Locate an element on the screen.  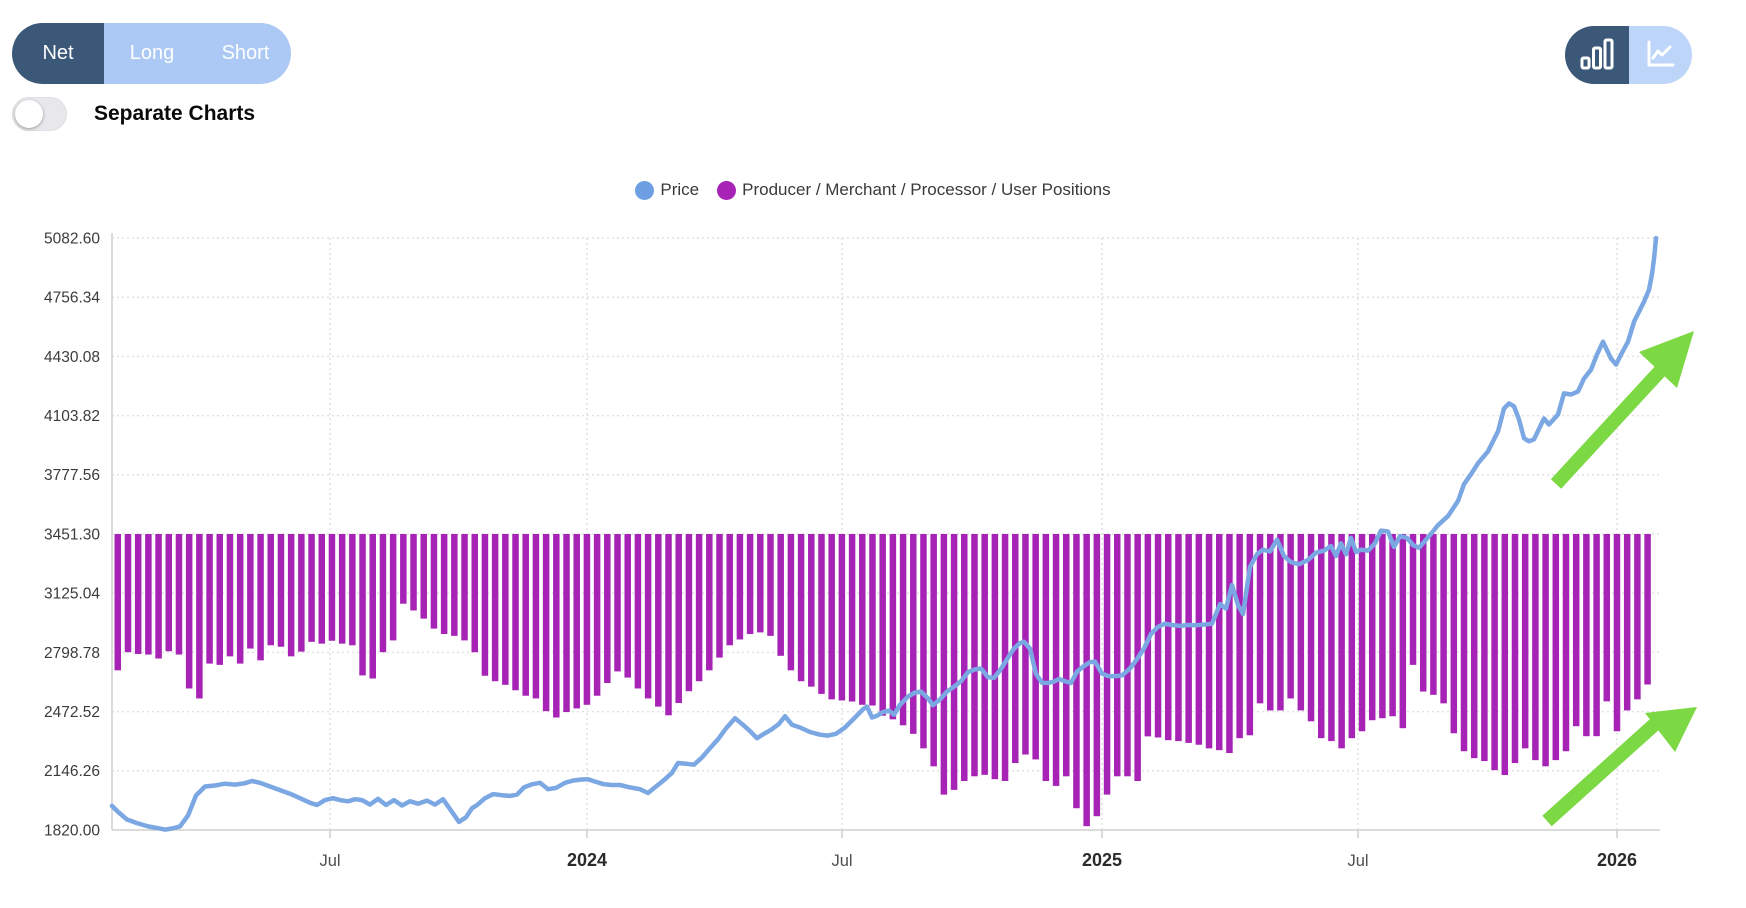
line-chart-type-button is located at coordinates (1660, 55).